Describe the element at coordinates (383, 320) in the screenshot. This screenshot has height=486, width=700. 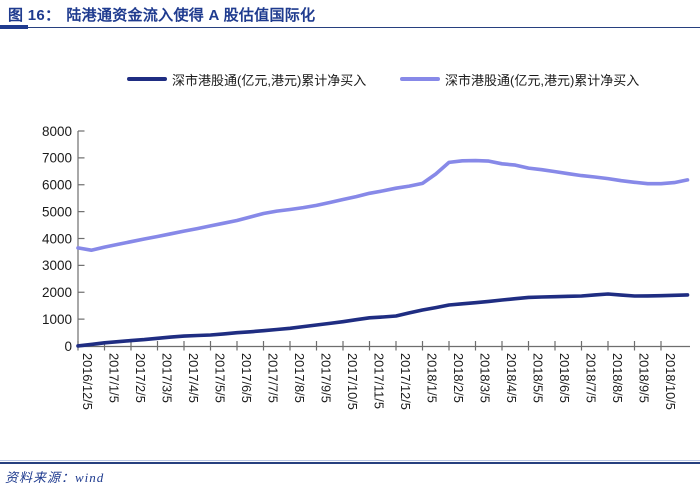
I see `series-line-dark` at that location.